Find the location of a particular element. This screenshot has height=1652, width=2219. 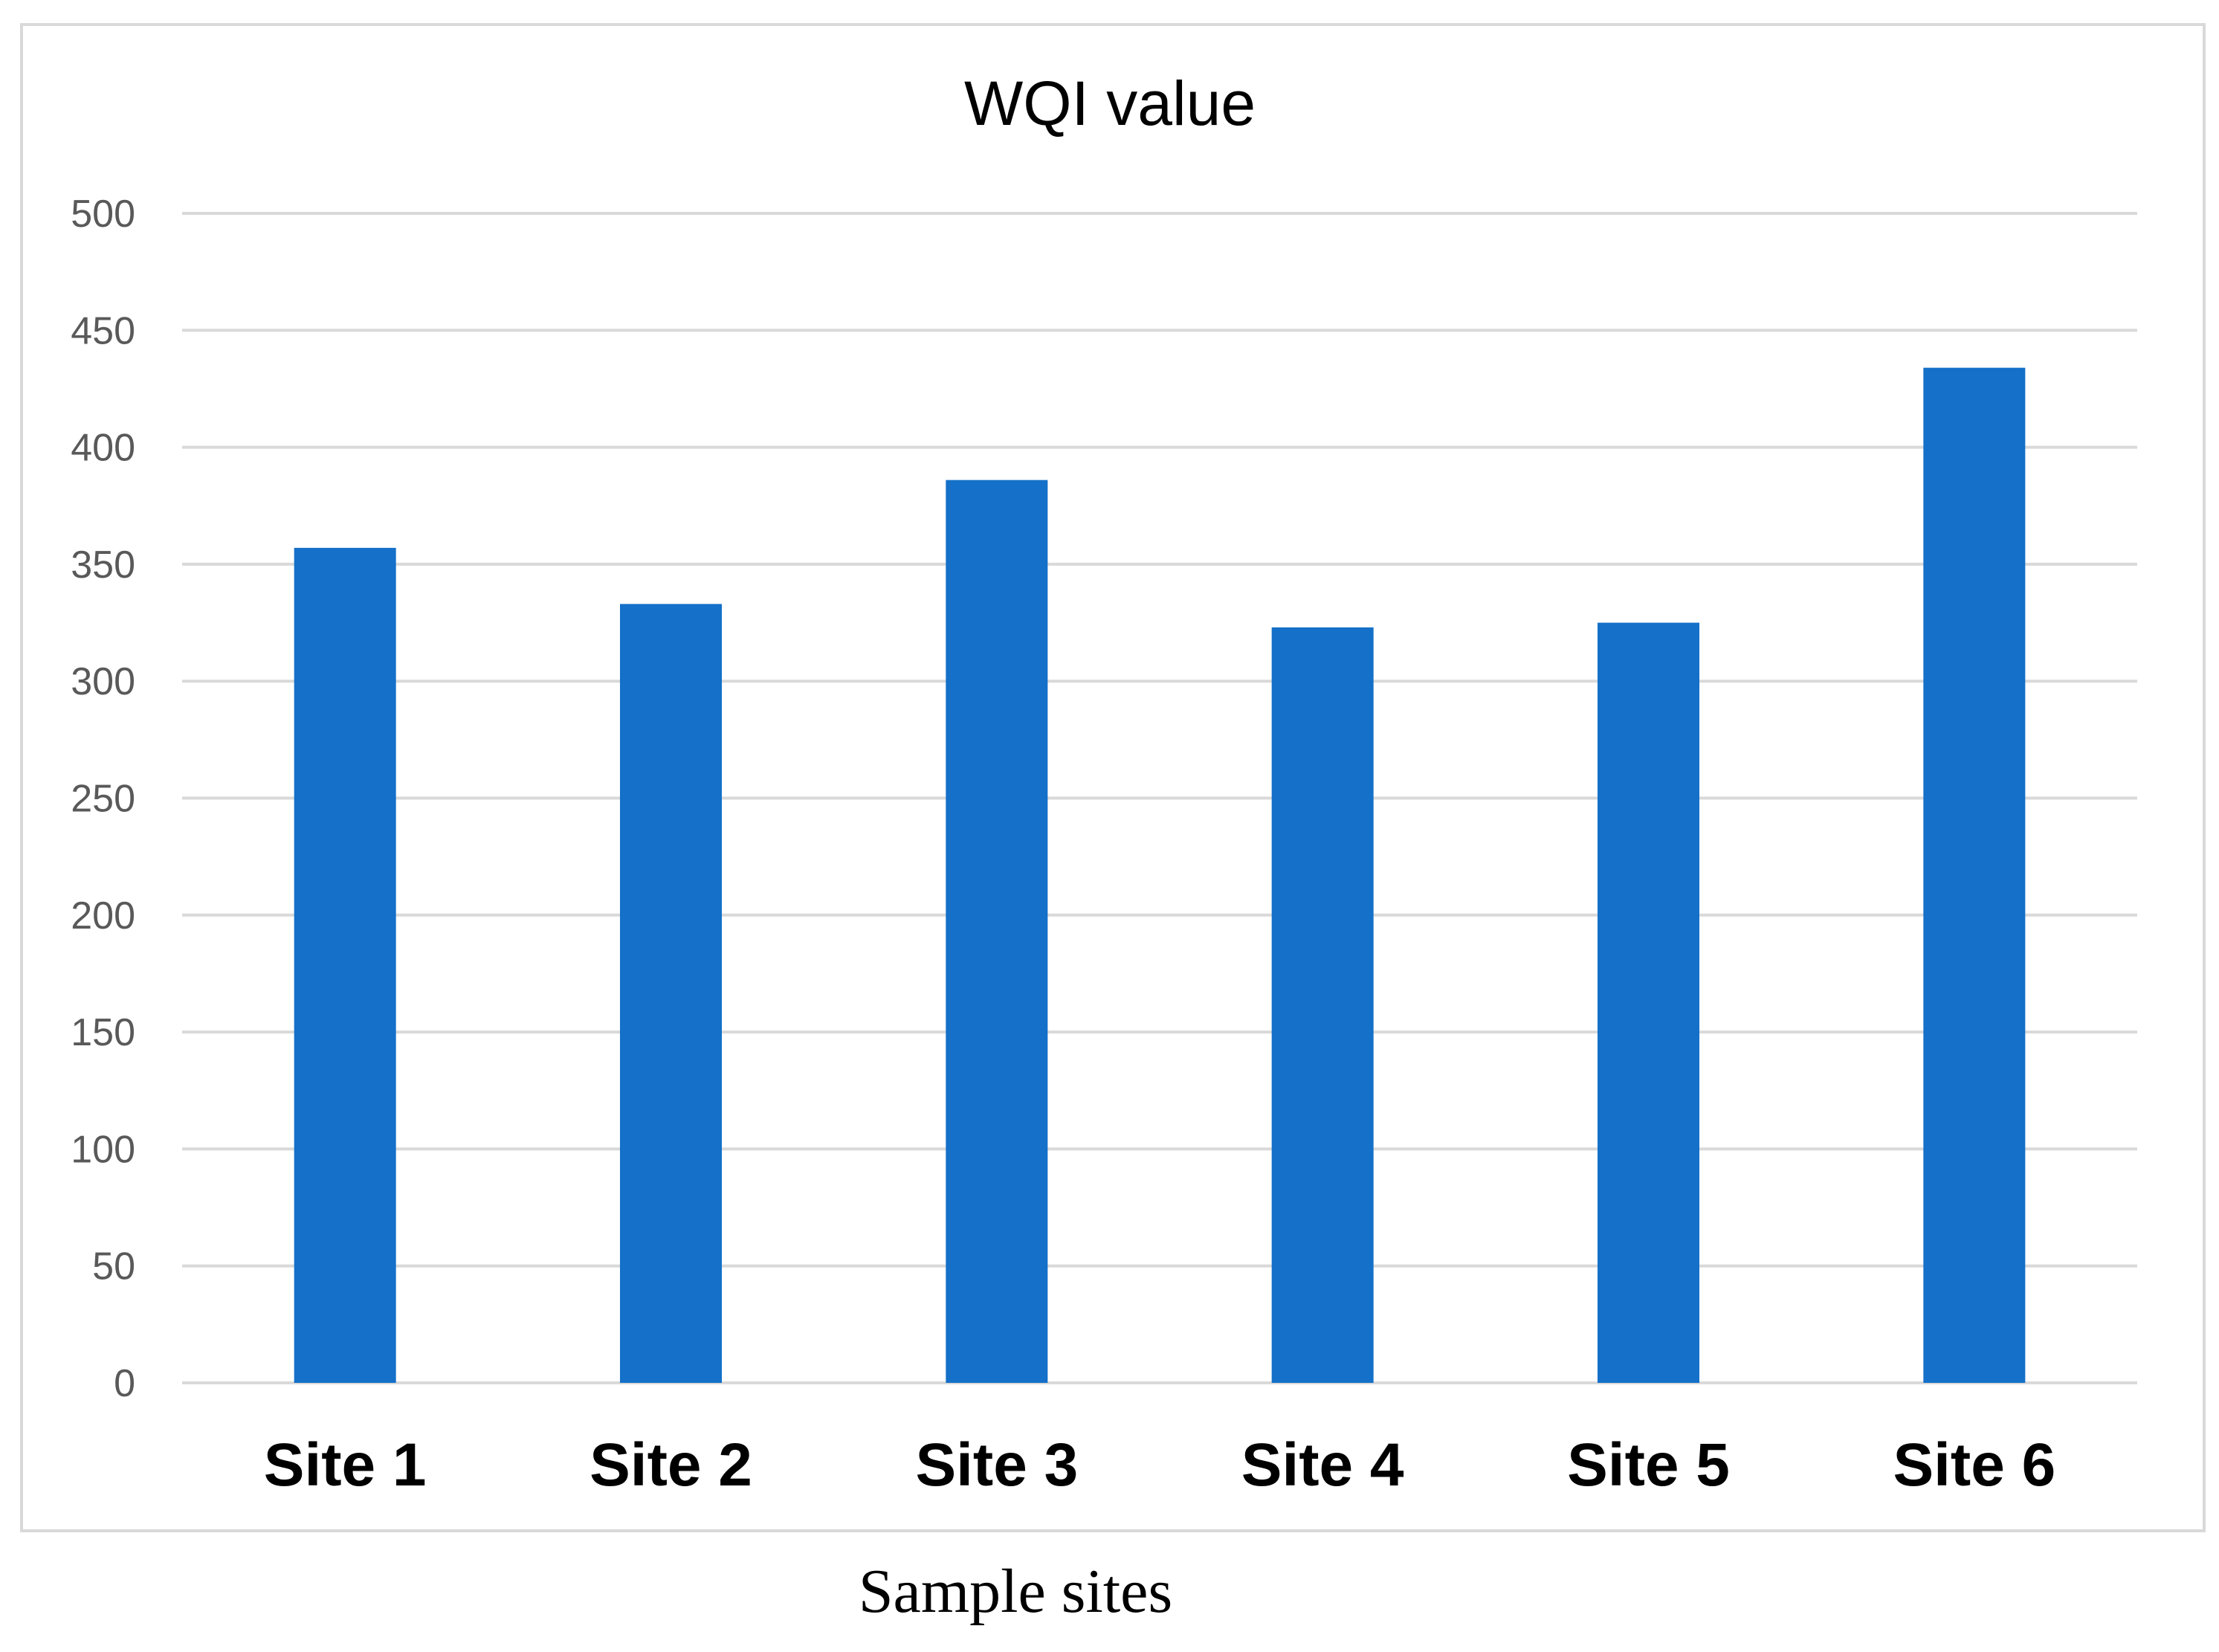

x-tick-label: Site 4 is located at coordinates (1322, 1465).